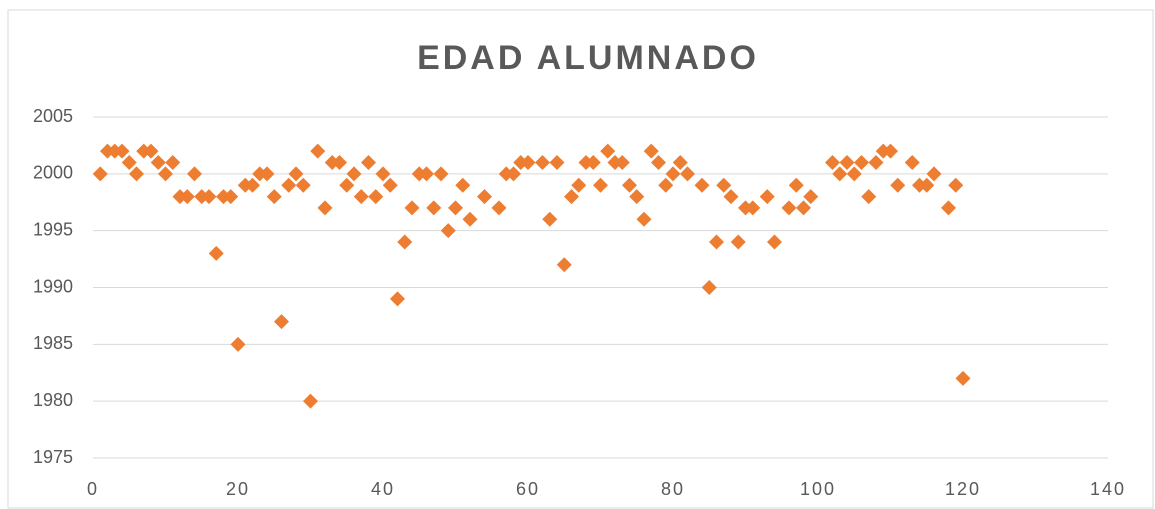  Describe the element at coordinates (673, 489) in the screenshot. I see `x-tick-label: 80` at that location.